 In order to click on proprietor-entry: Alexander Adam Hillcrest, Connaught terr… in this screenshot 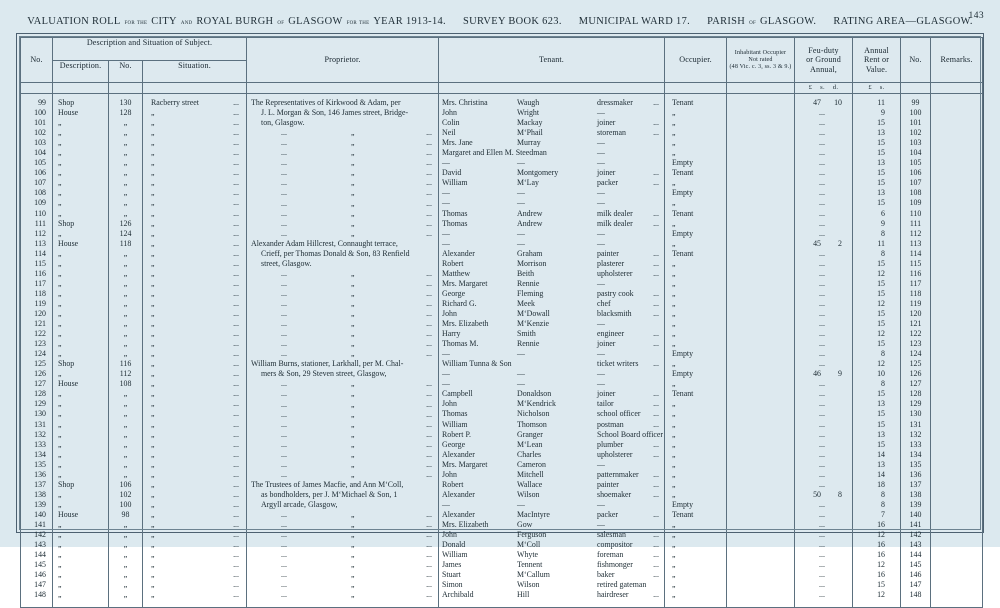, I will do `click(342, 254)`.